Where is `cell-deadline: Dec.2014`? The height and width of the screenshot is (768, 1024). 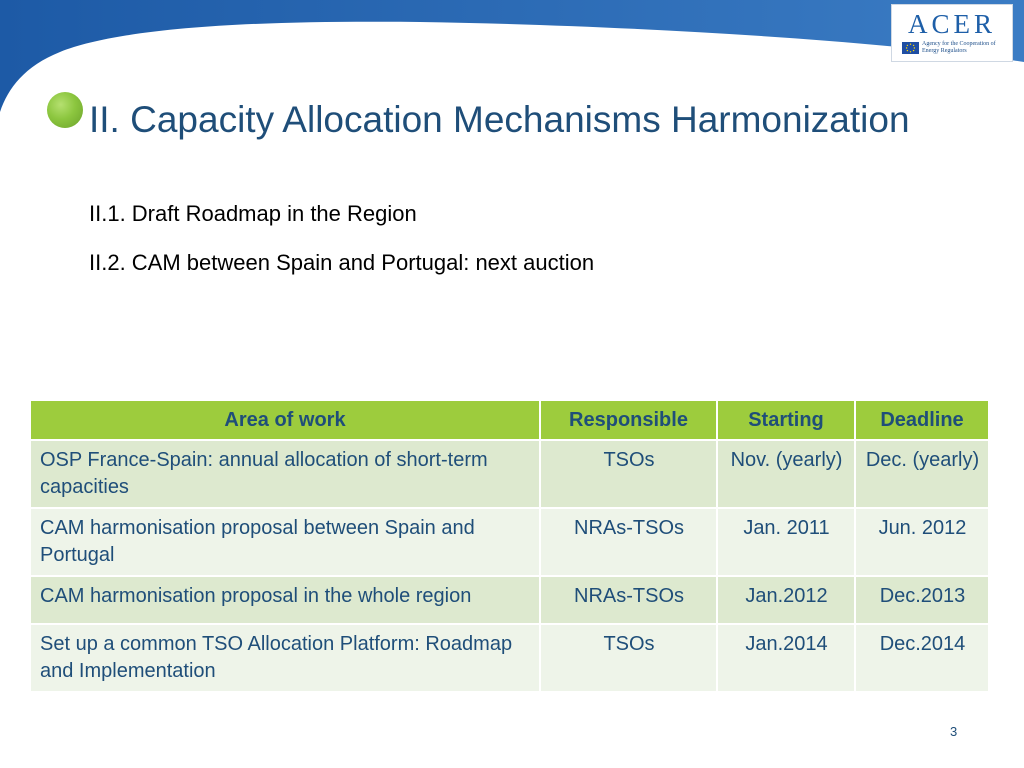 cell-deadline: Dec.2014 is located at coordinates (922, 658).